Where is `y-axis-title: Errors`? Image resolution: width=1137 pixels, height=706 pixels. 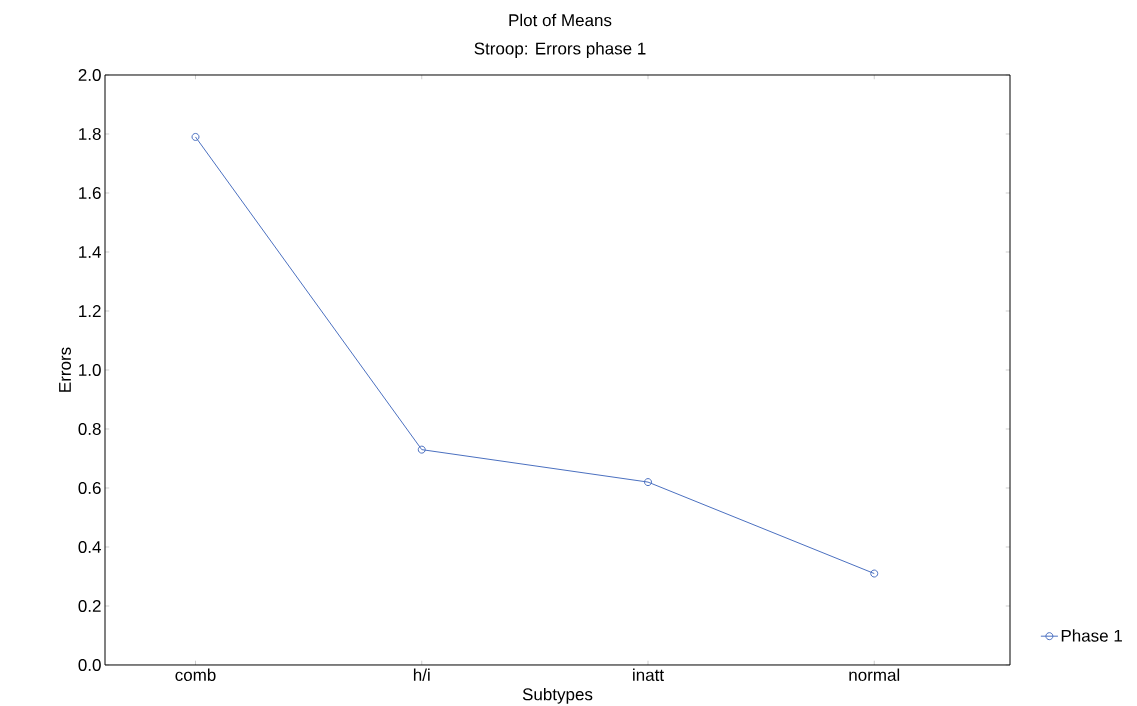 y-axis-title: Errors is located at coordinates (65, 369).